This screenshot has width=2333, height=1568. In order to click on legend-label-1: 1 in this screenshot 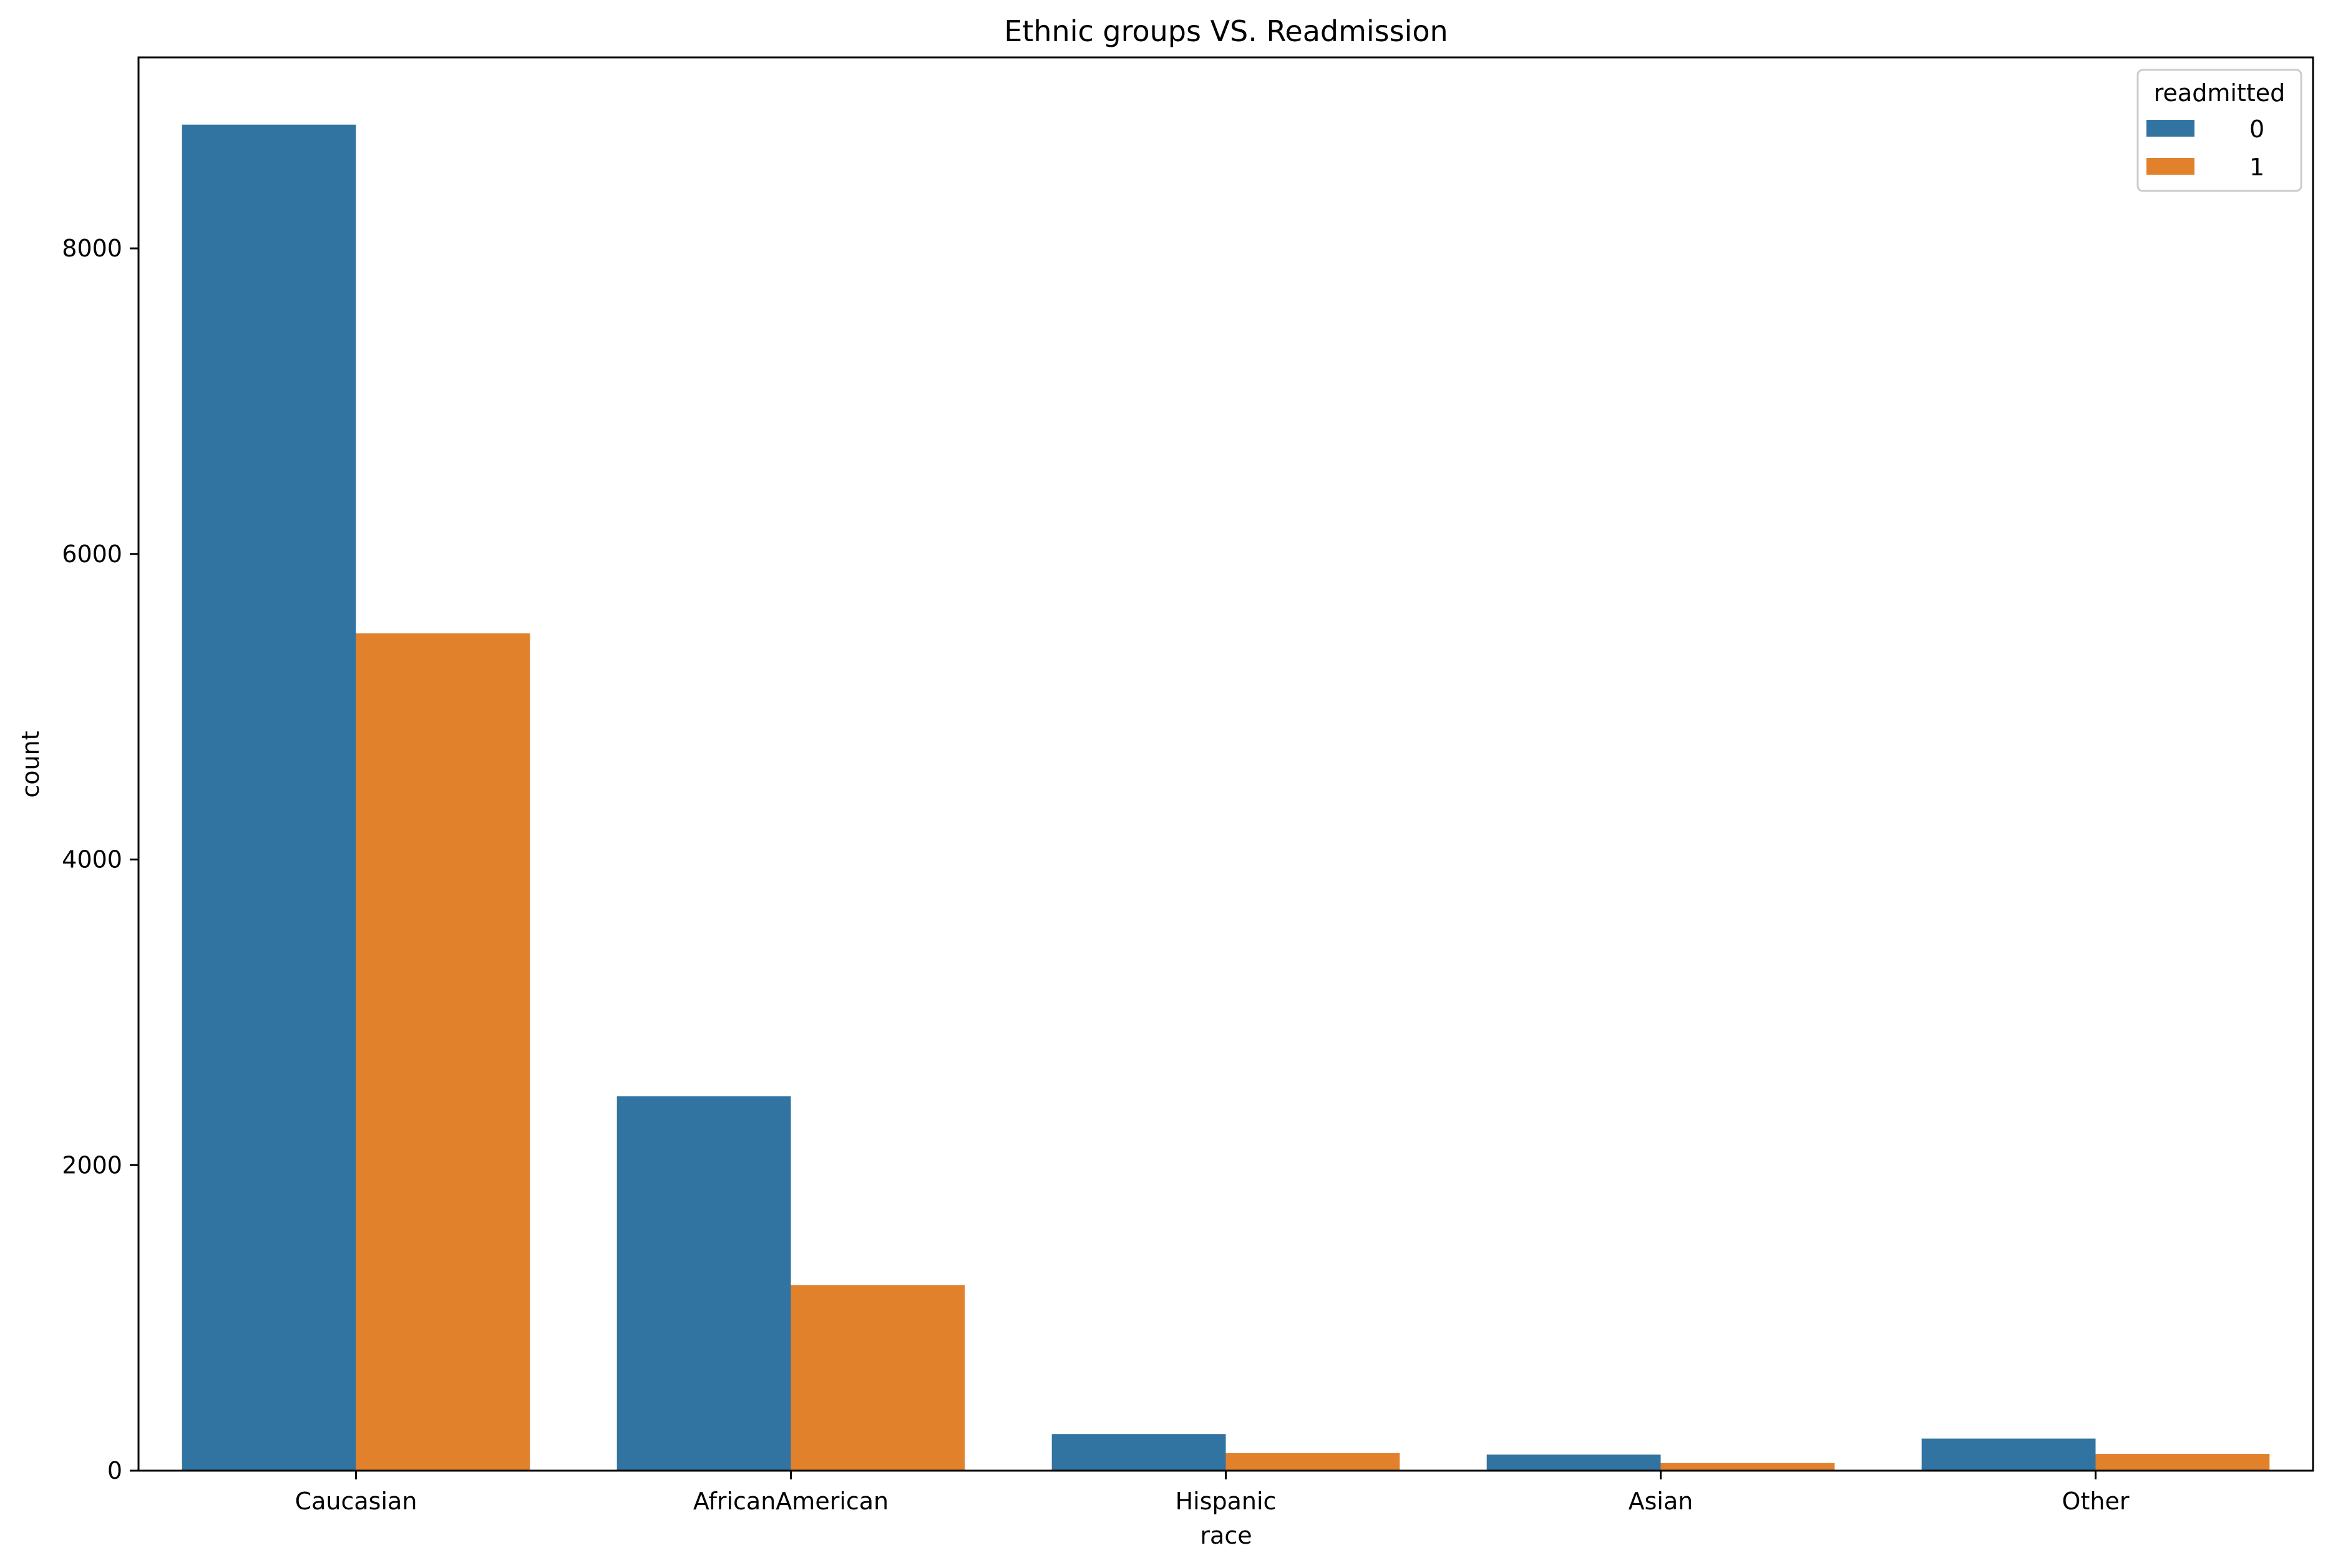, I will do `click(2256, 167)`.